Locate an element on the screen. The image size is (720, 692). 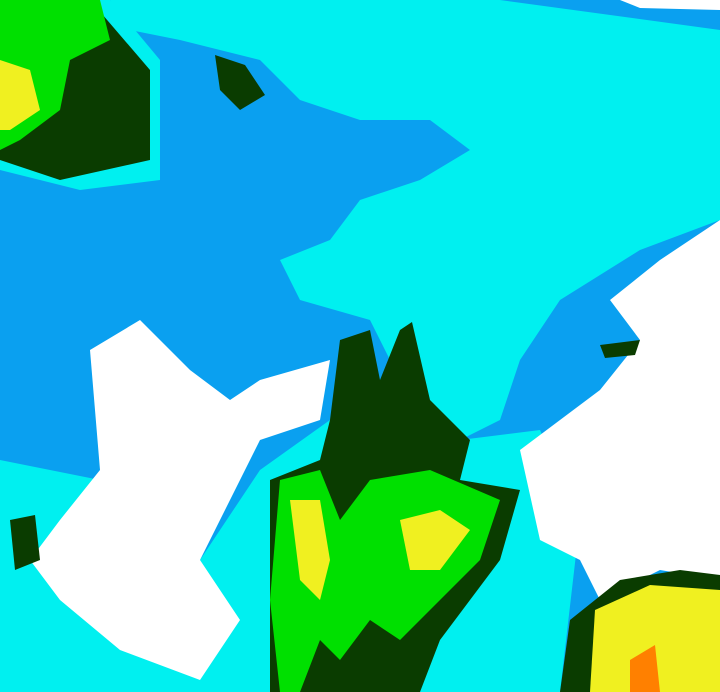
storm-lower-right-orange is located at coordinates (645, 668).